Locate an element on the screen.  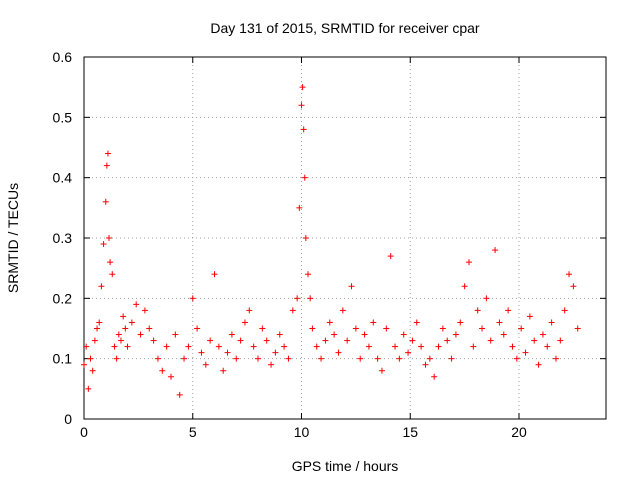
x-tick-label: 10 is located at coordinates (302, 432).